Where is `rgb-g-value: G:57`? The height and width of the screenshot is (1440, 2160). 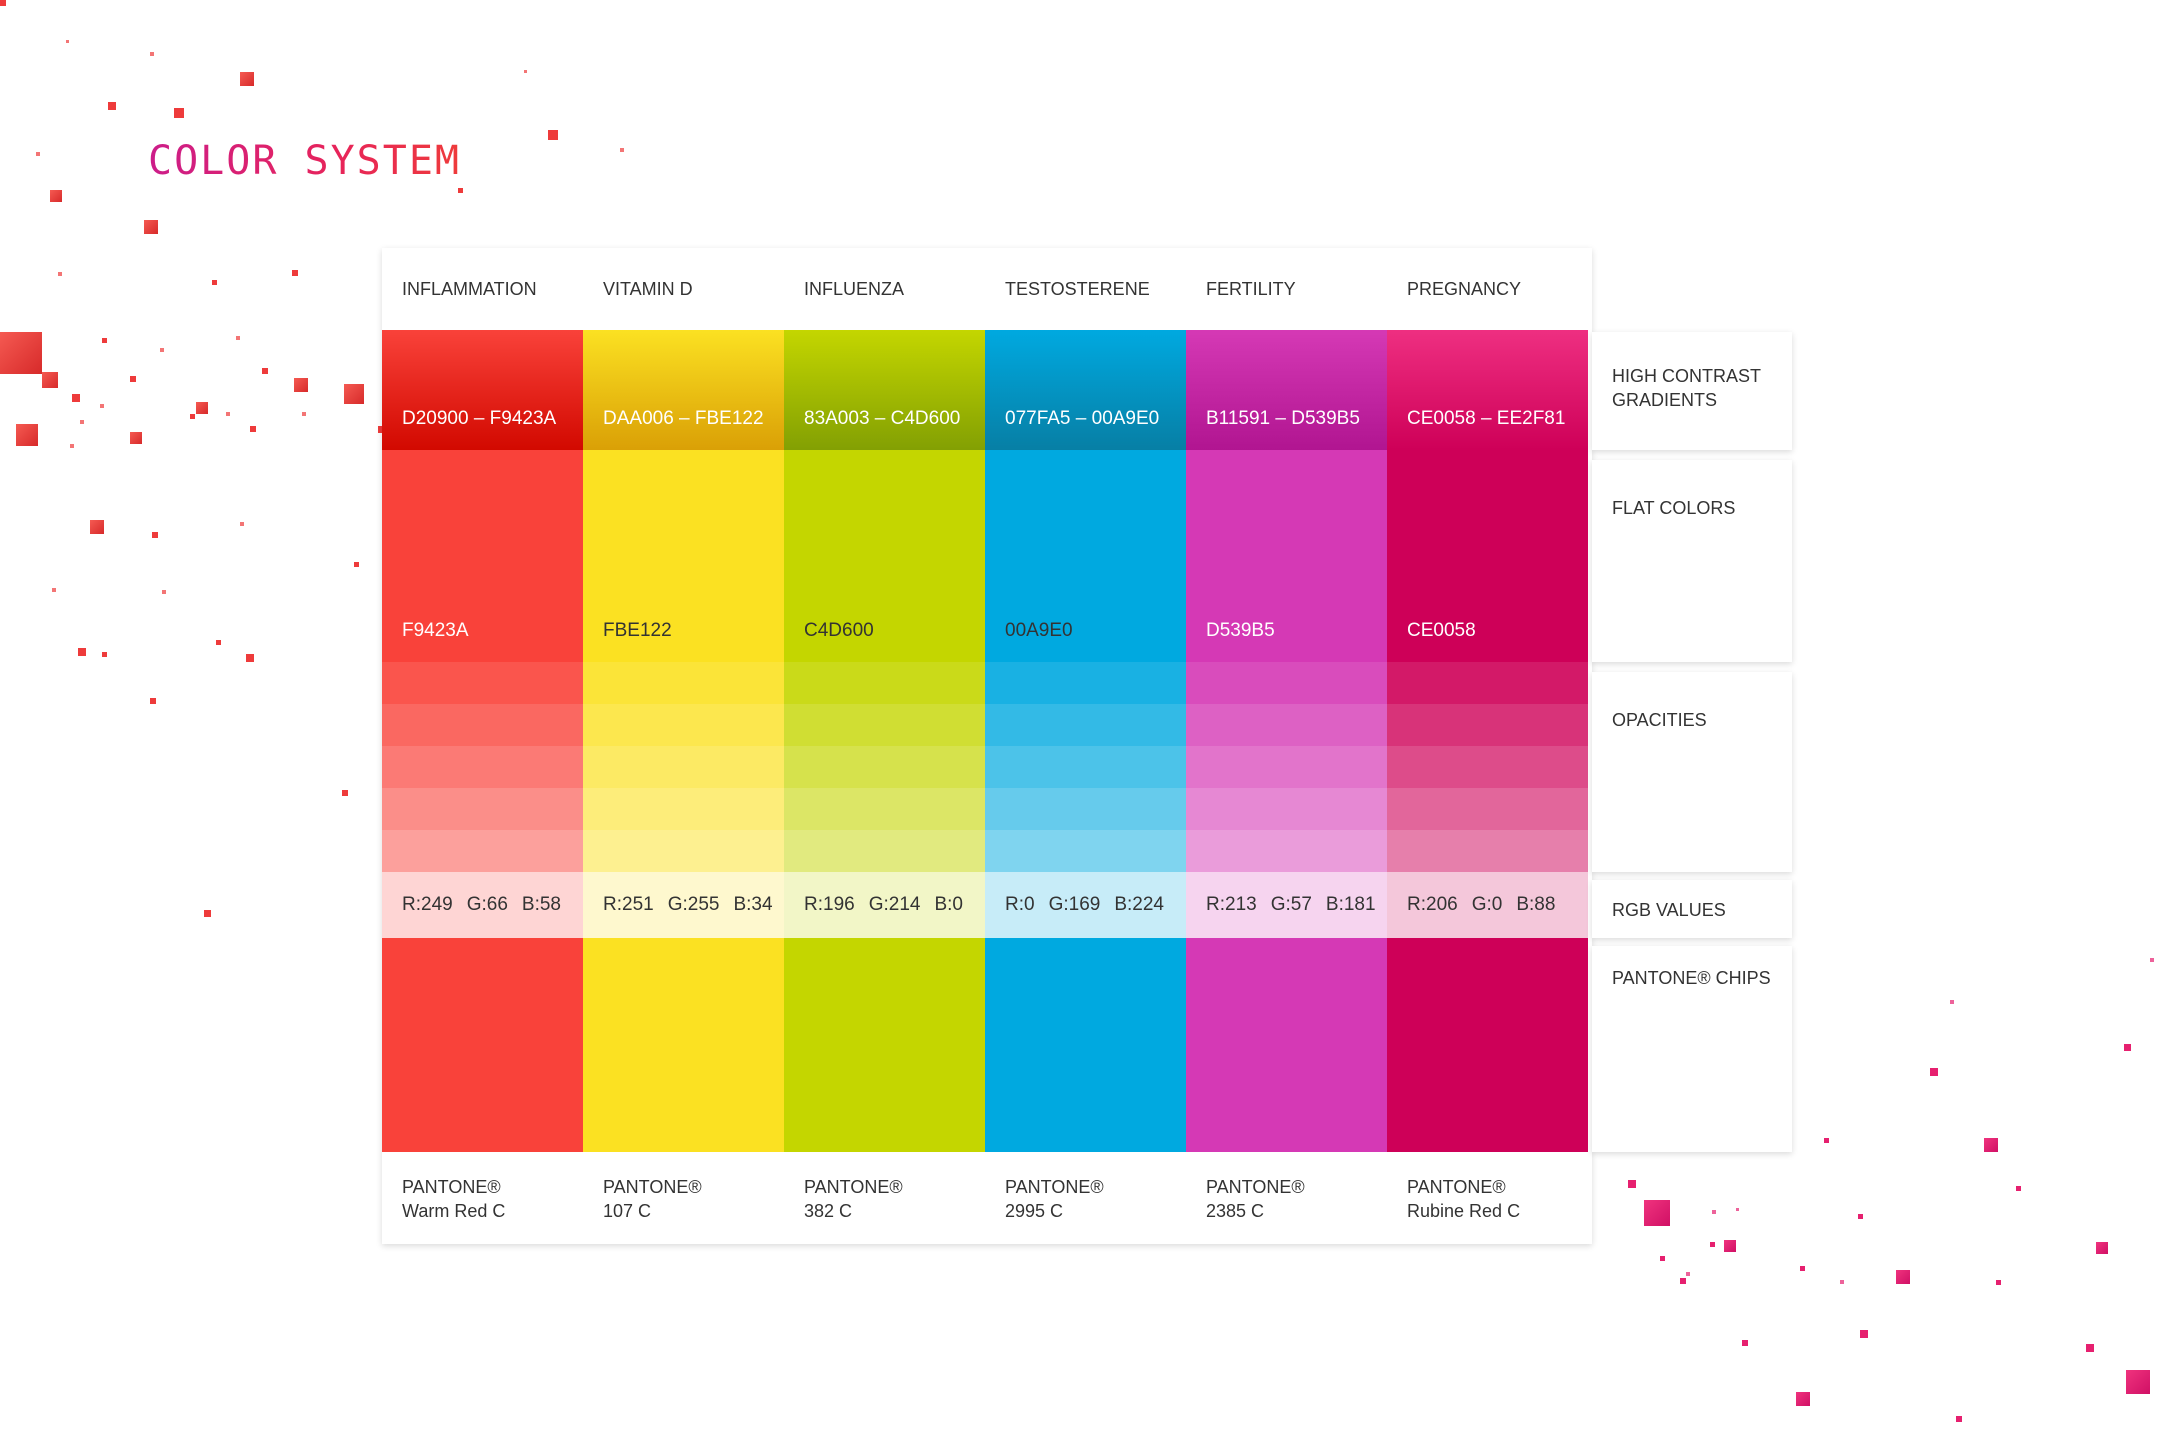 rgb-g-value: G:57 is located at coordinates (1291, 904).